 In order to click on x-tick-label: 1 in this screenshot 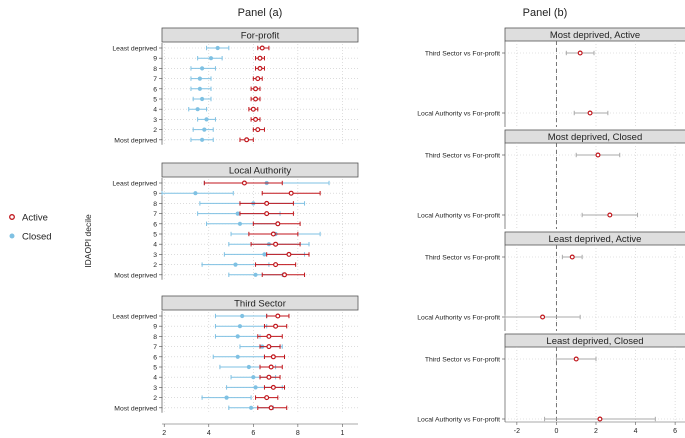, I will do `click(342, 433)`.